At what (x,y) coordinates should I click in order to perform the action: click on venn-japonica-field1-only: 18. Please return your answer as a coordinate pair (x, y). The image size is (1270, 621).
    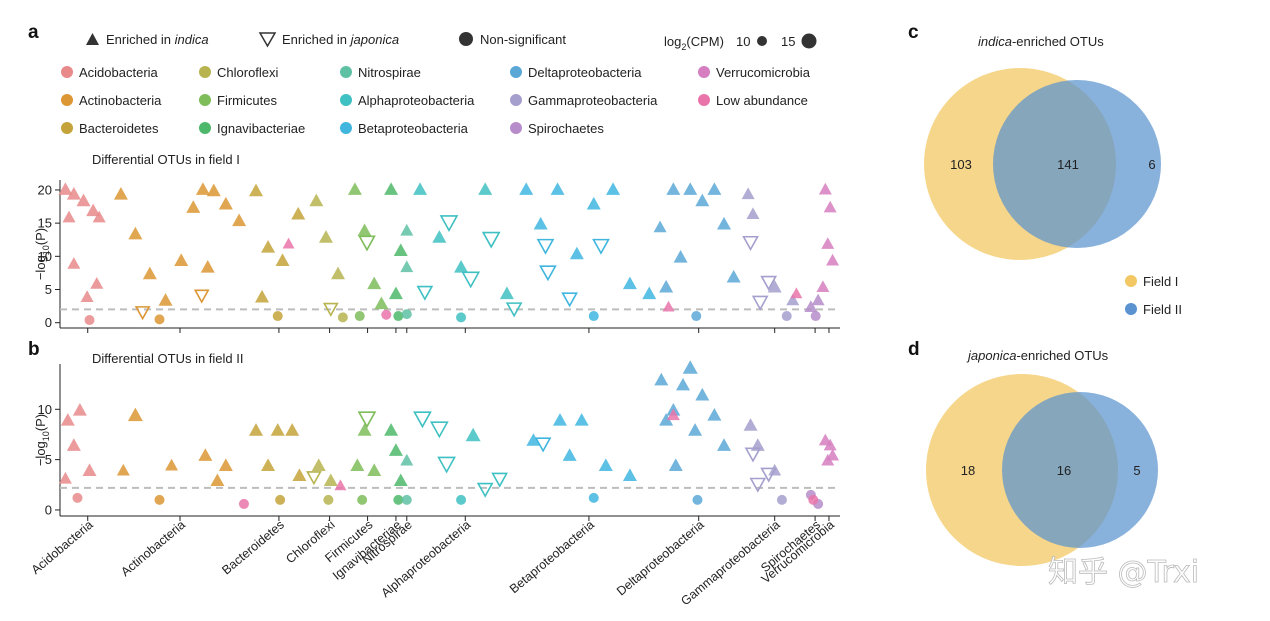
    Looking at the image, I should click on (968, 470).